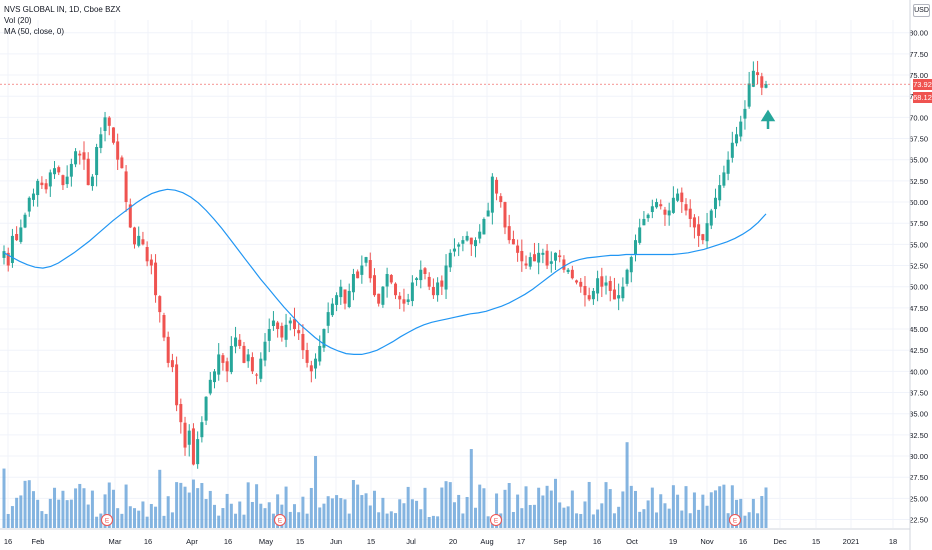  Describe the element at coordinates (18, 20) in the screenshot. I see `volume-indicator-line: Vol (20)` at that location.